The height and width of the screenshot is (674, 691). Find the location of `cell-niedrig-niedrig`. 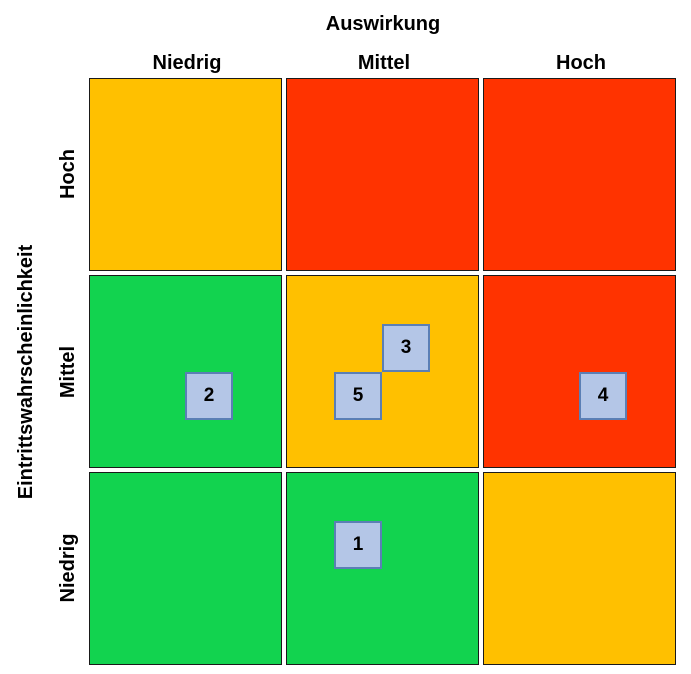

cell-niedrig-niedrig is located at coordinates (185, 568).